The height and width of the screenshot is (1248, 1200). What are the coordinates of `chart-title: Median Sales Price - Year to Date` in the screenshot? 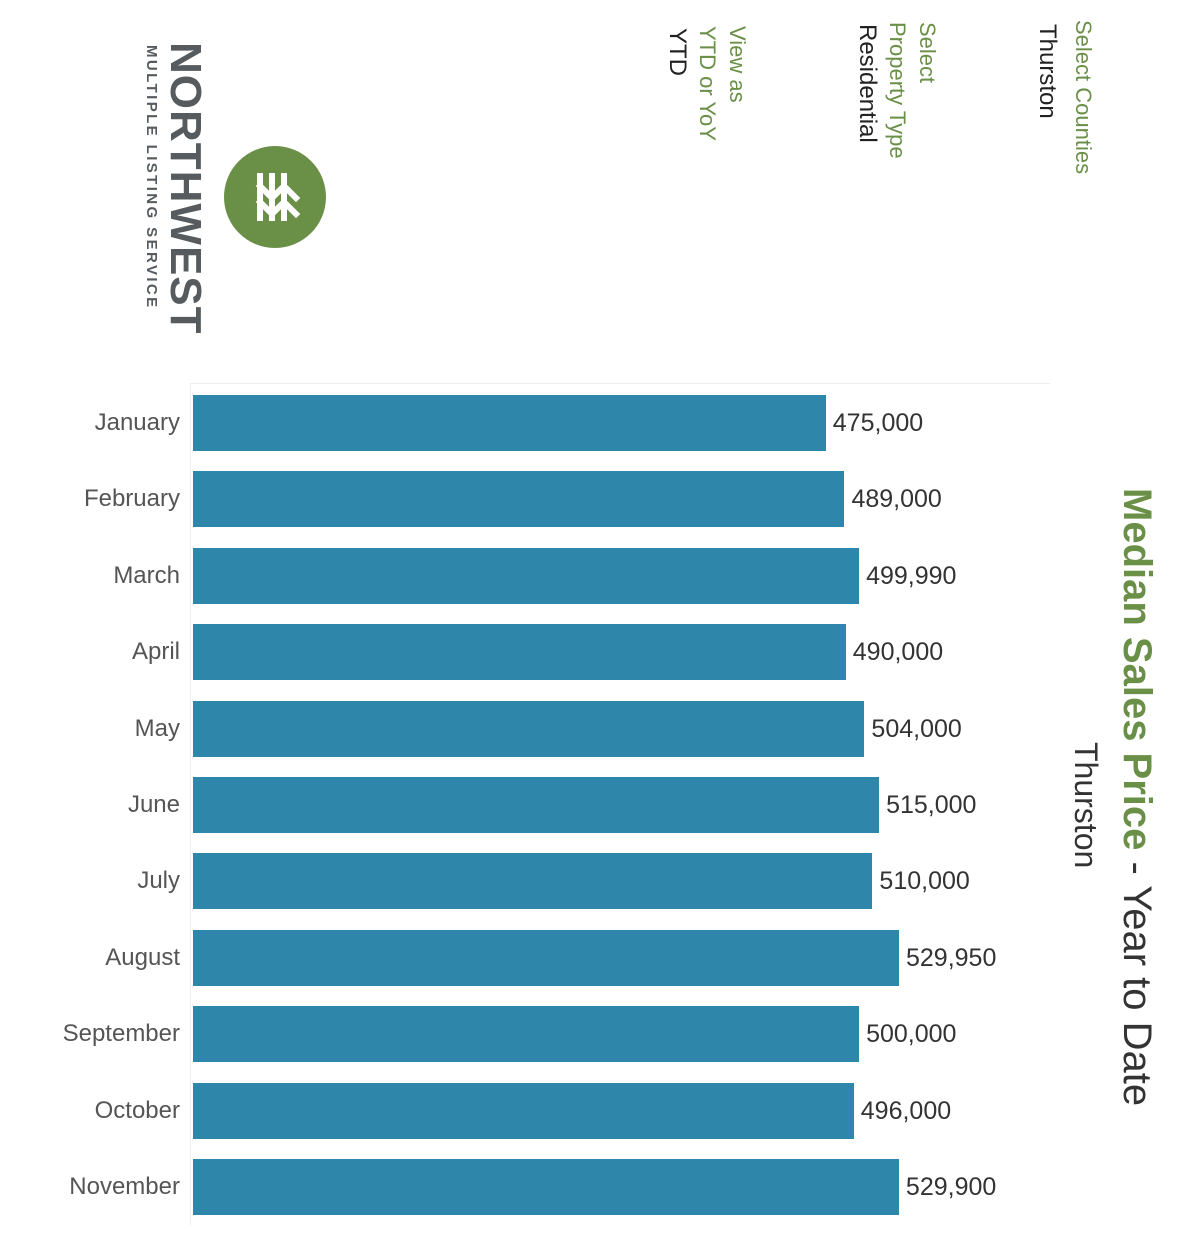 It's located at (1137, 797).